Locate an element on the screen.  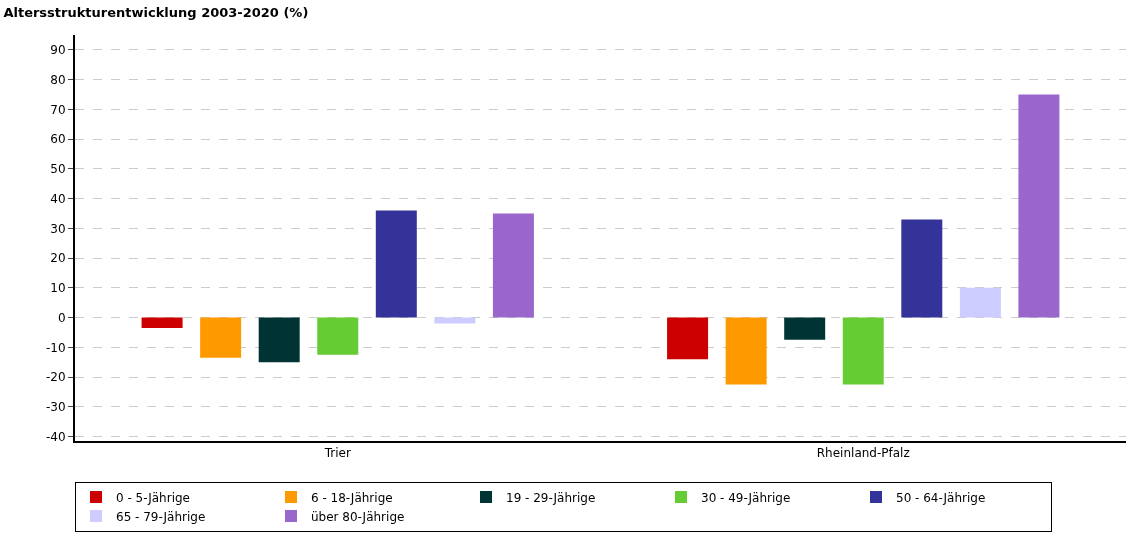
legend-label: 50 - 64-Jährige is located at coordinates (941, 497).